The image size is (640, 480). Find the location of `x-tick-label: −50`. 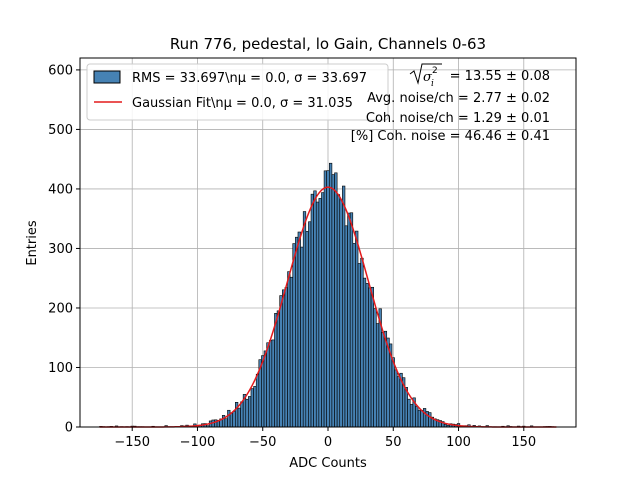

x-tick-label: −50 is located at coordinates (262, 442).